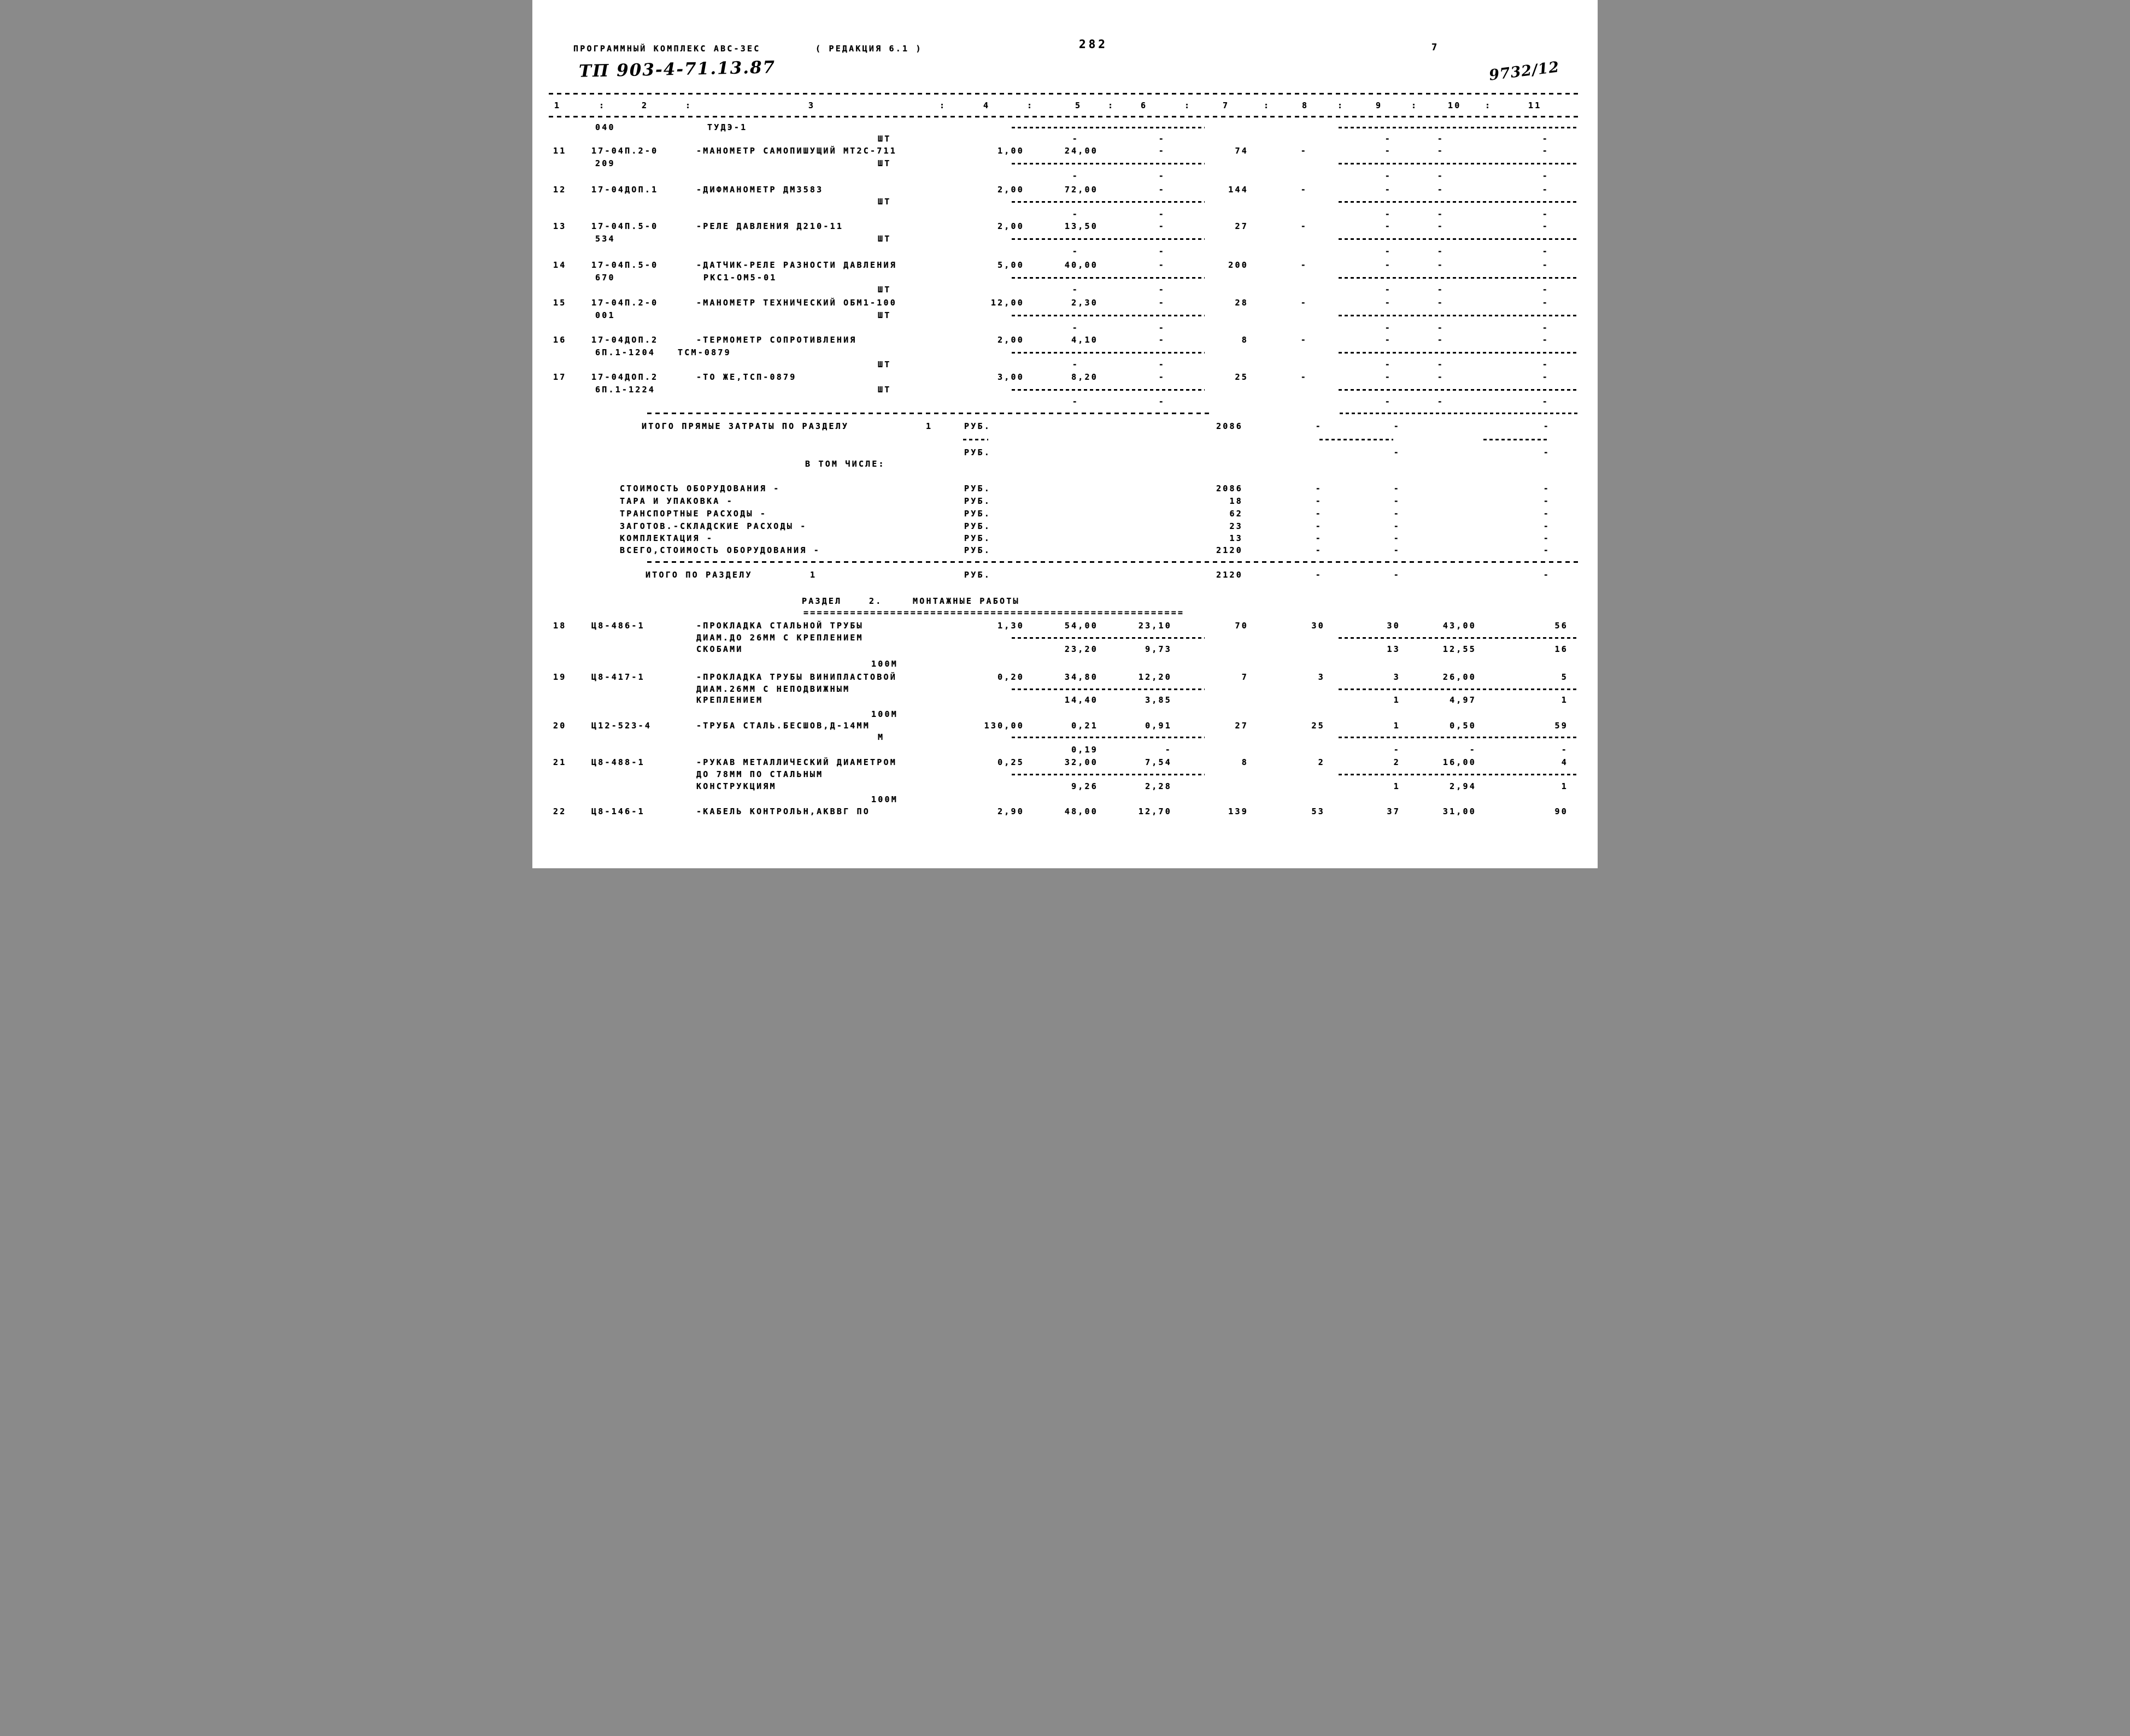 The width and height of the screenshot is (2130, 1736). What do you see at coordinates (1081, 811) in the screenshot?
I see `value-c5: 48,00` at bounding box center [1081, 811].